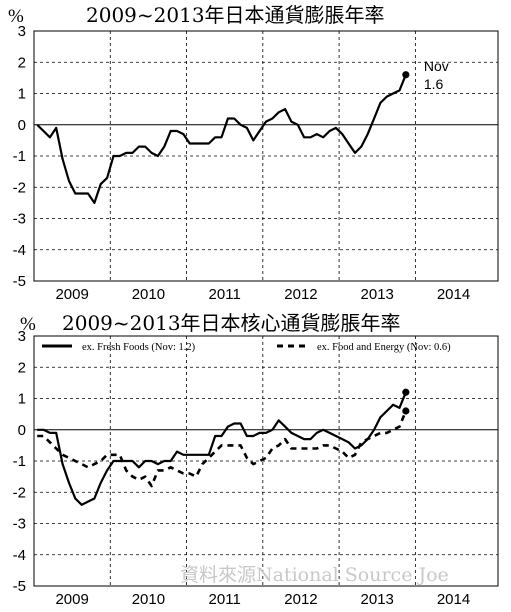 This screenshot has width=511, height=612. What do you see at coordinates (231, 323) in the screenshot?
I see `core-chart-title: 2009~2013年日本核心通貨膨脹年率` at bounding box center [231, 323].